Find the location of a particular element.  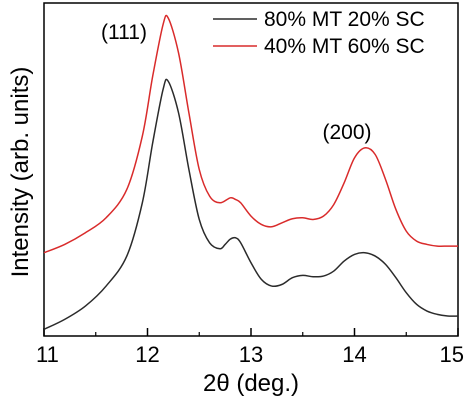

x-tick-label-15: 15 is located at coordinates (452, 354).